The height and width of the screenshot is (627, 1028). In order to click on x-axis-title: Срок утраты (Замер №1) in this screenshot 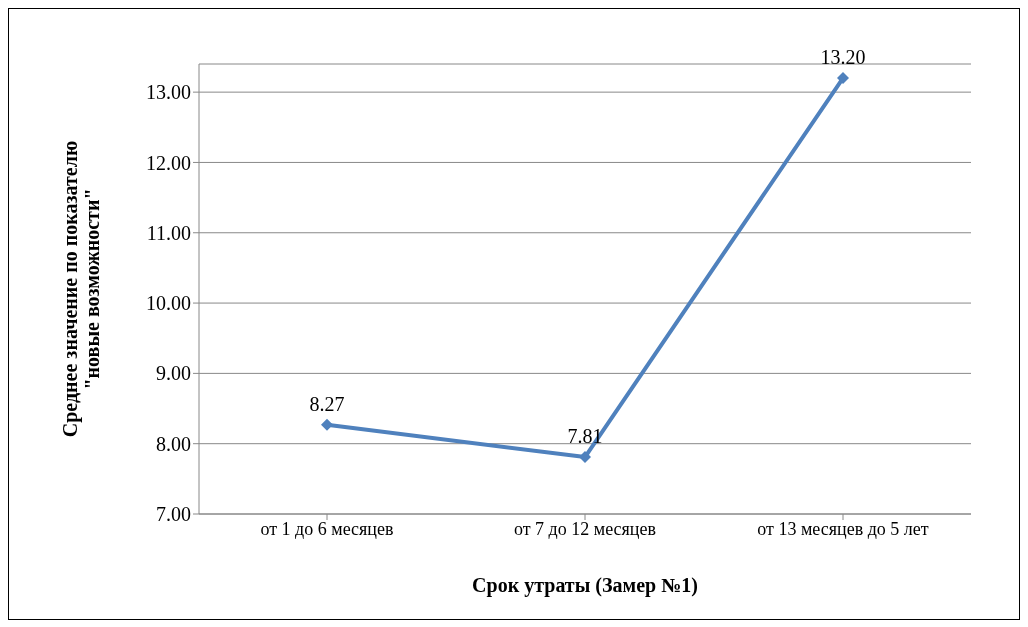, I will do `click(585, 585)`.